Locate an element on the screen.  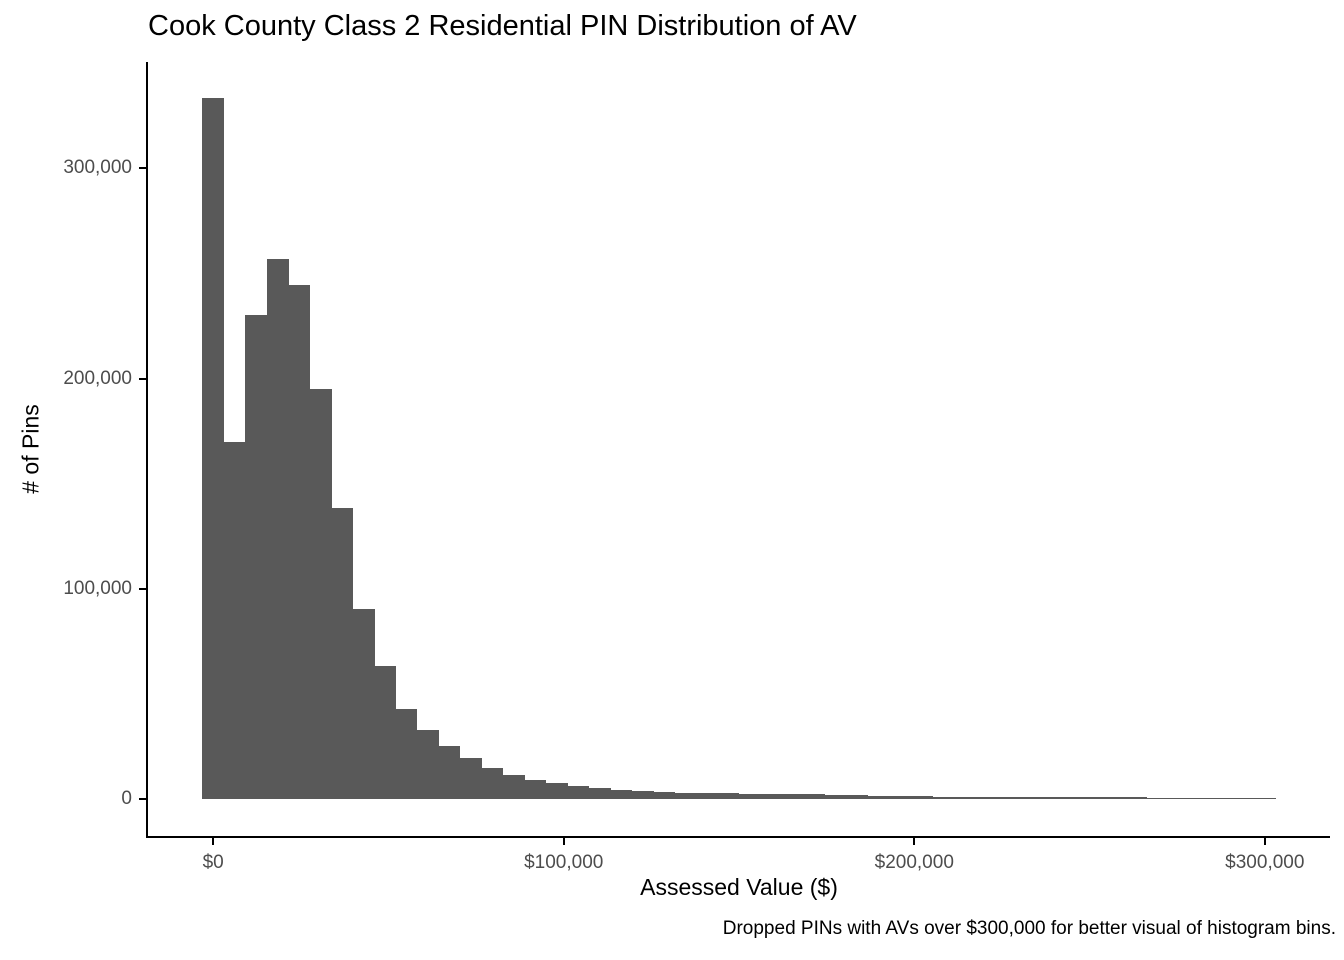
x-axis-title: Assessed Value ($) is located at coordinates (739, 887).